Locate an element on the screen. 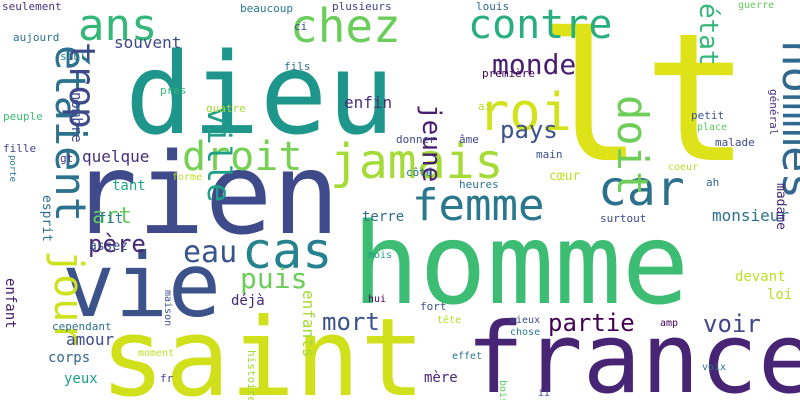 Image resolution: width=800 pixels, height=400 pixels. cloud-word: côté is located at coordinates (419, 172).